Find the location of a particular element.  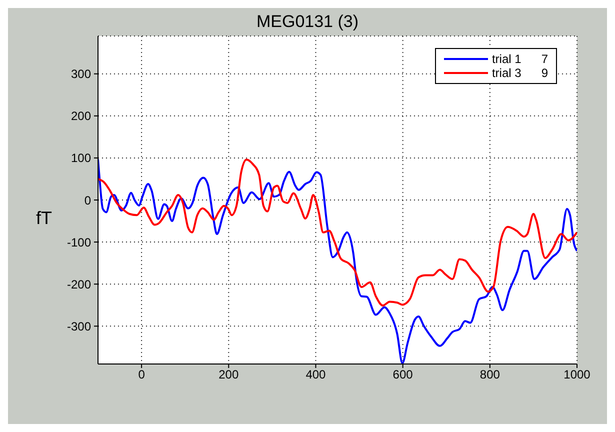

chart-title: MEG0131 (3) is located at coordinates (307, 22).